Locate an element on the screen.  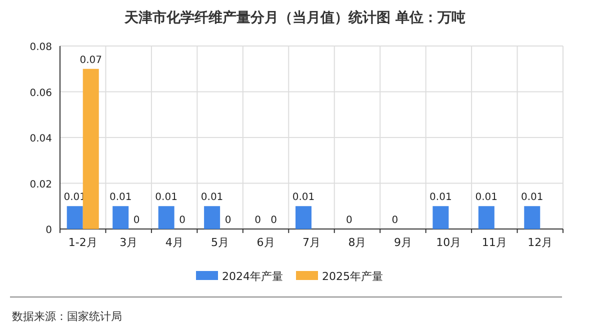
legend-label: 2025年产量 is located at coordinates (352, 276).